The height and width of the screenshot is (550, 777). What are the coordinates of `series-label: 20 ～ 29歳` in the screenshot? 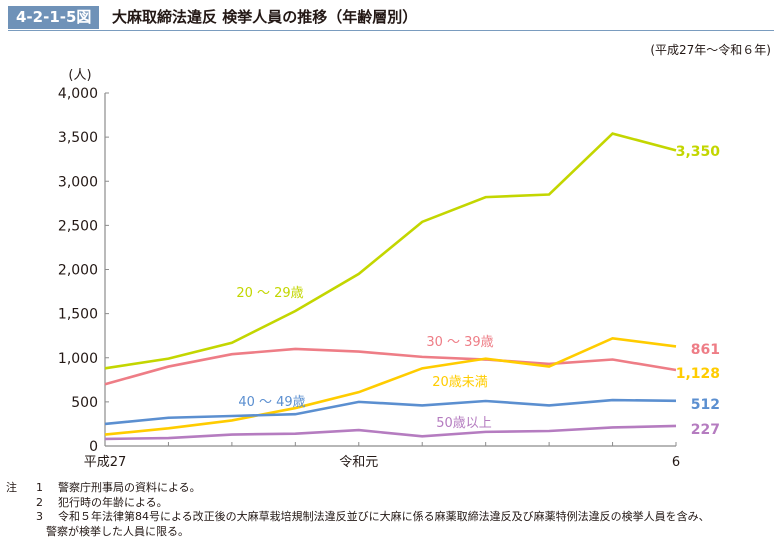 It's located at (269, 293).